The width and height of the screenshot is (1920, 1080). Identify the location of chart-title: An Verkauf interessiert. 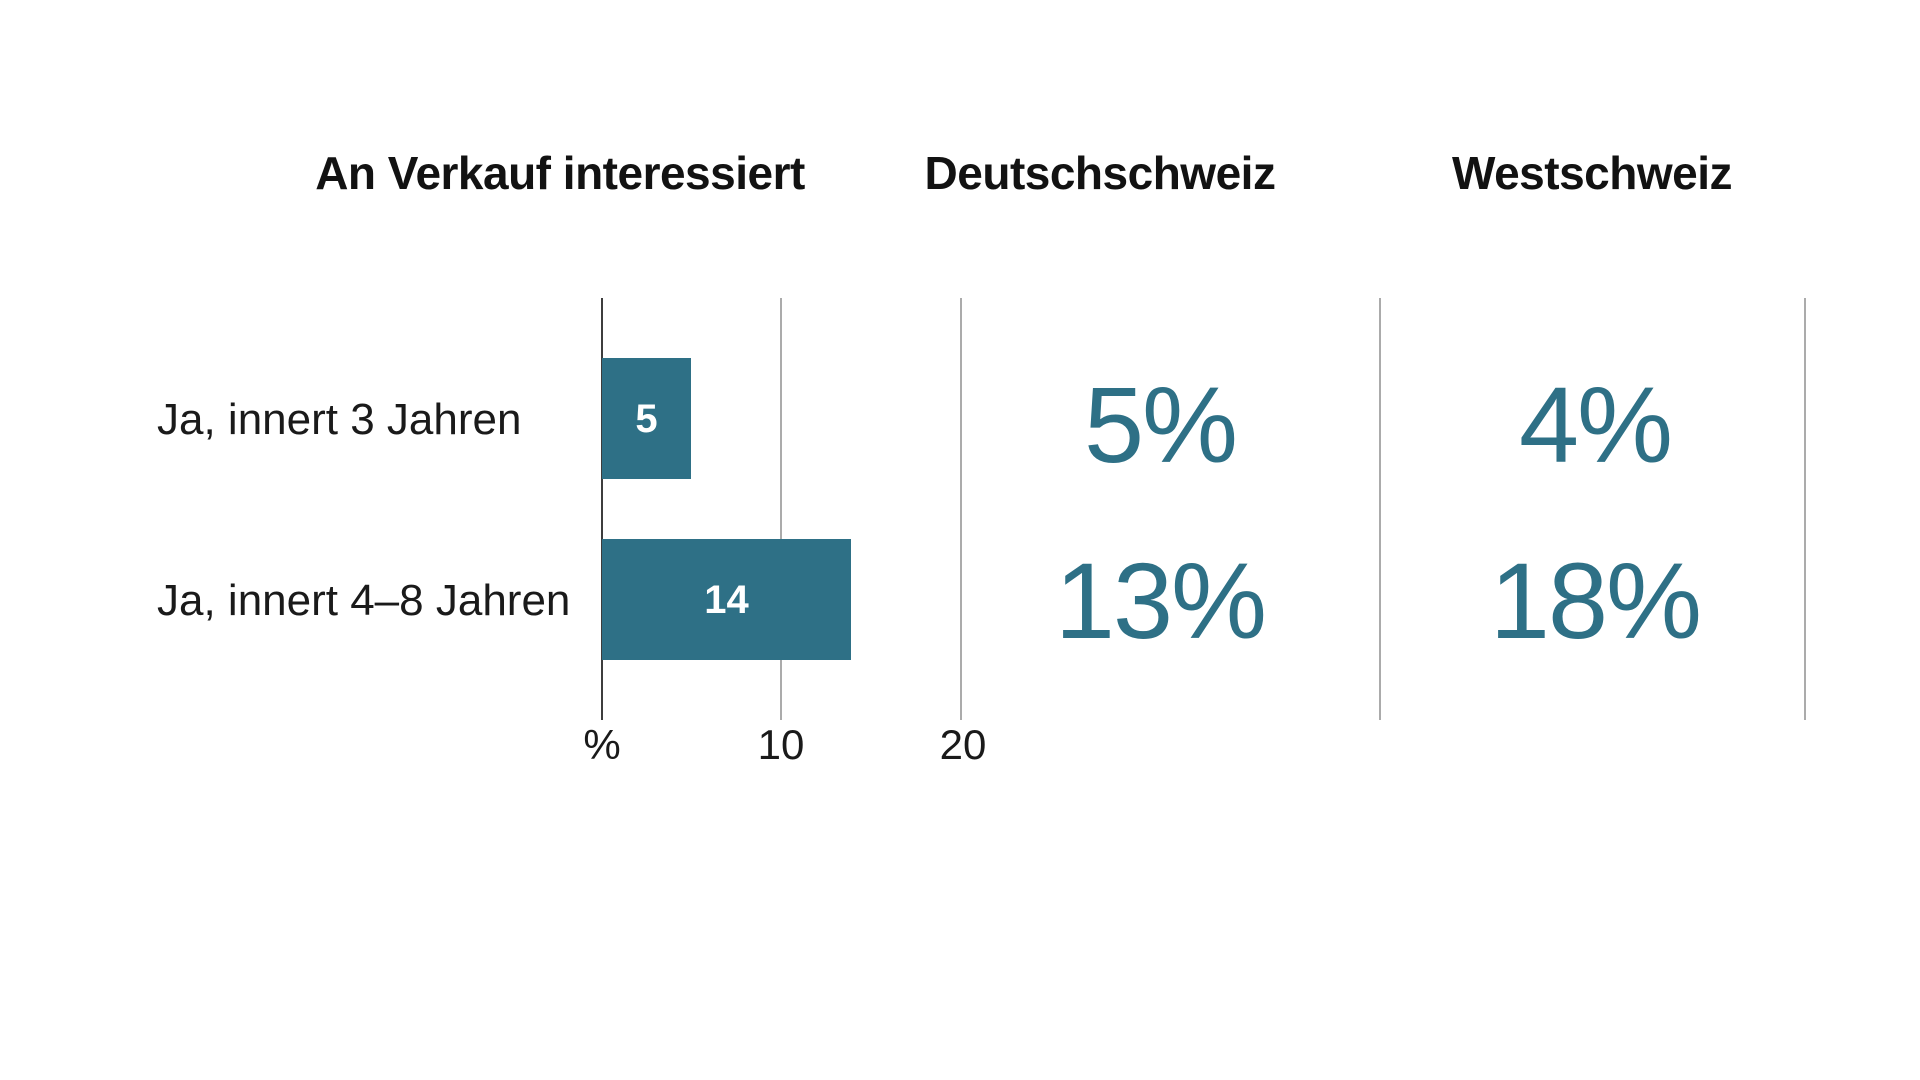
(560, 173).